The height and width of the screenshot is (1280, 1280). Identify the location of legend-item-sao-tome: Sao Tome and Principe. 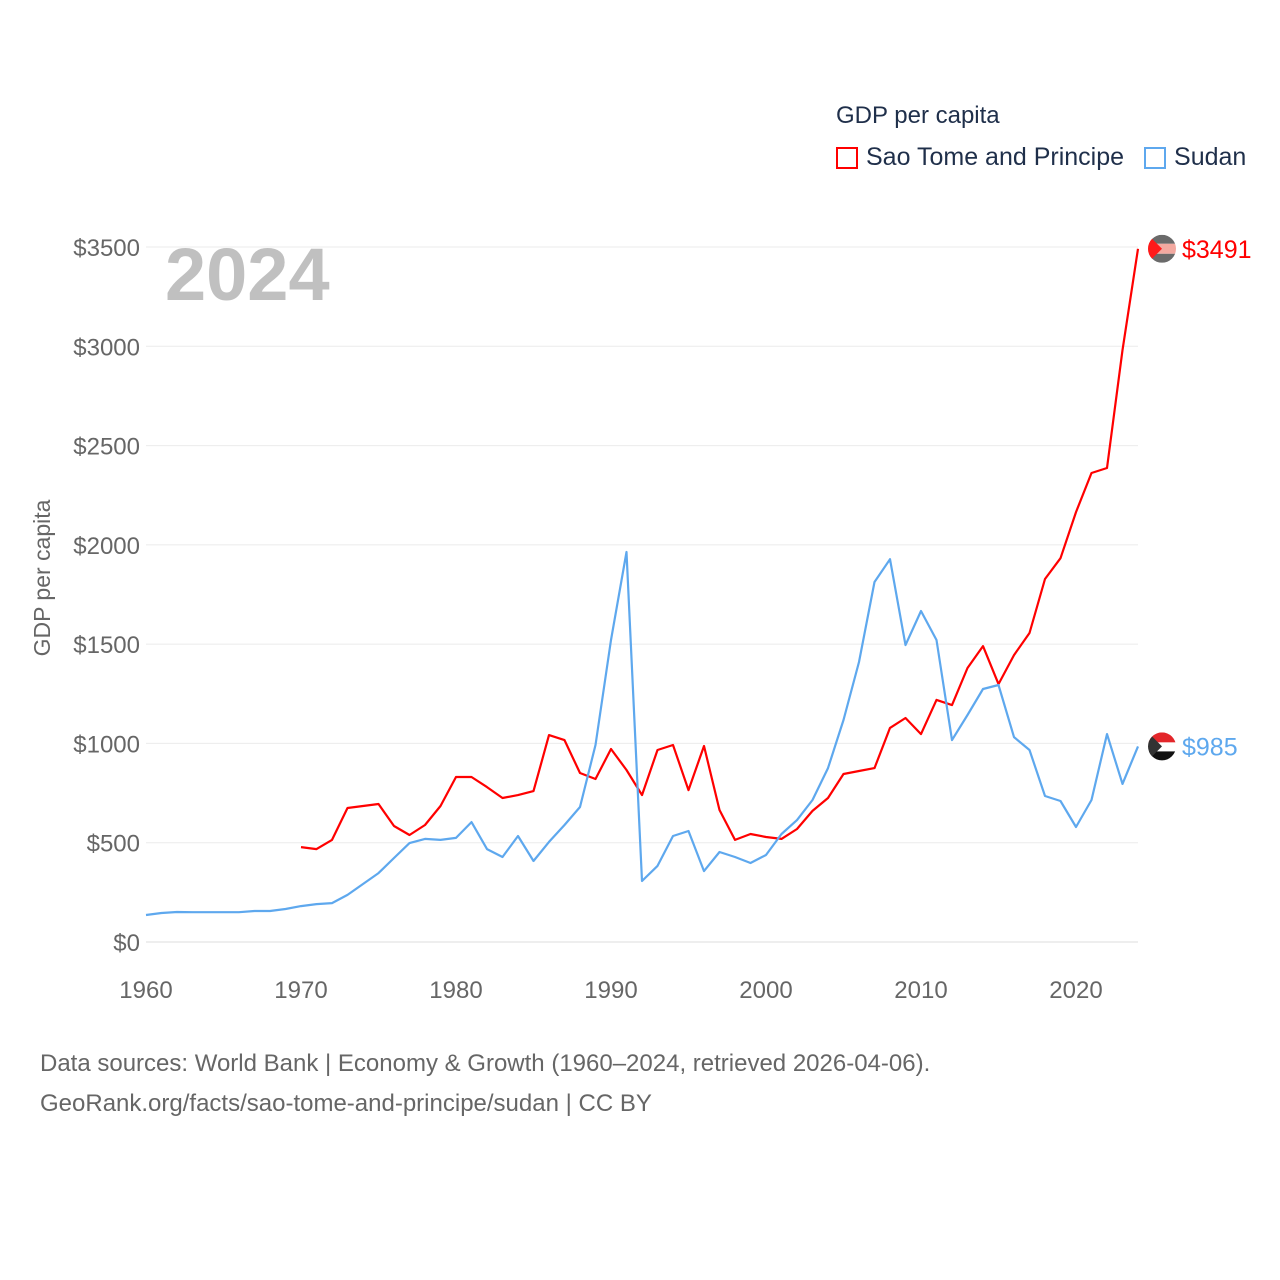
(980, 157).